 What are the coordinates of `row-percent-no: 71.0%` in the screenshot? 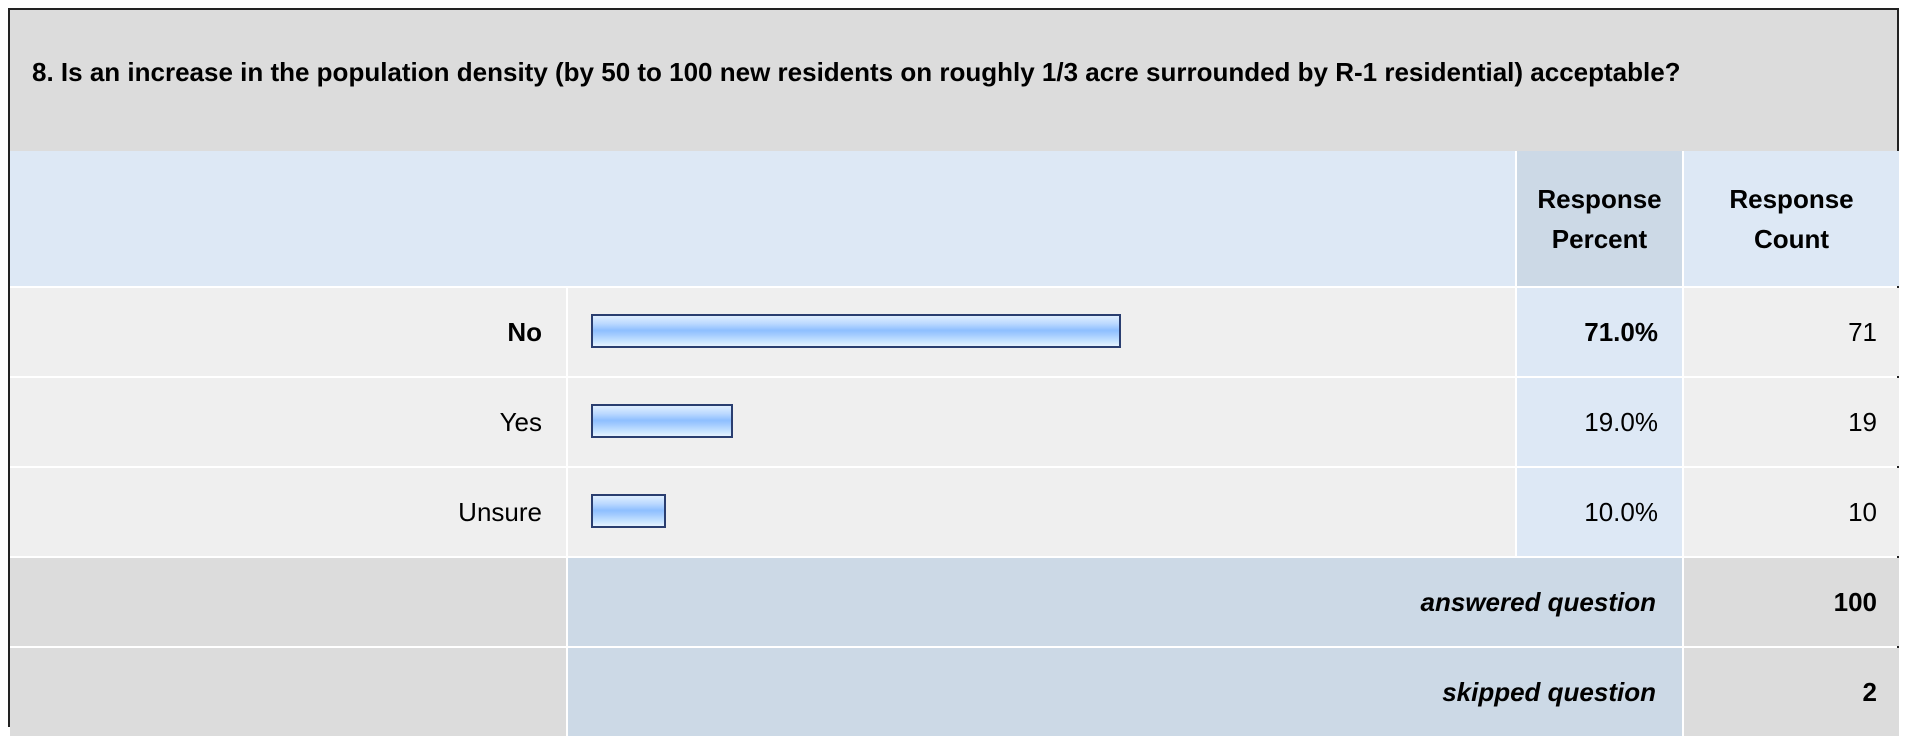 It's located at (1599, 332).